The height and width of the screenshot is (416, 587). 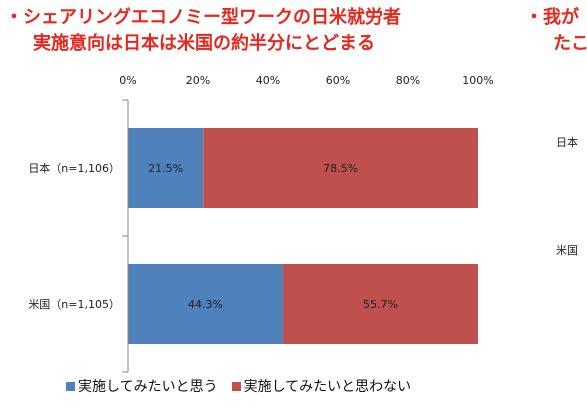 I want to click on chart-legend: 実施してみたいと思う 実施してみたいと思わない, so click(x=245, y=386).